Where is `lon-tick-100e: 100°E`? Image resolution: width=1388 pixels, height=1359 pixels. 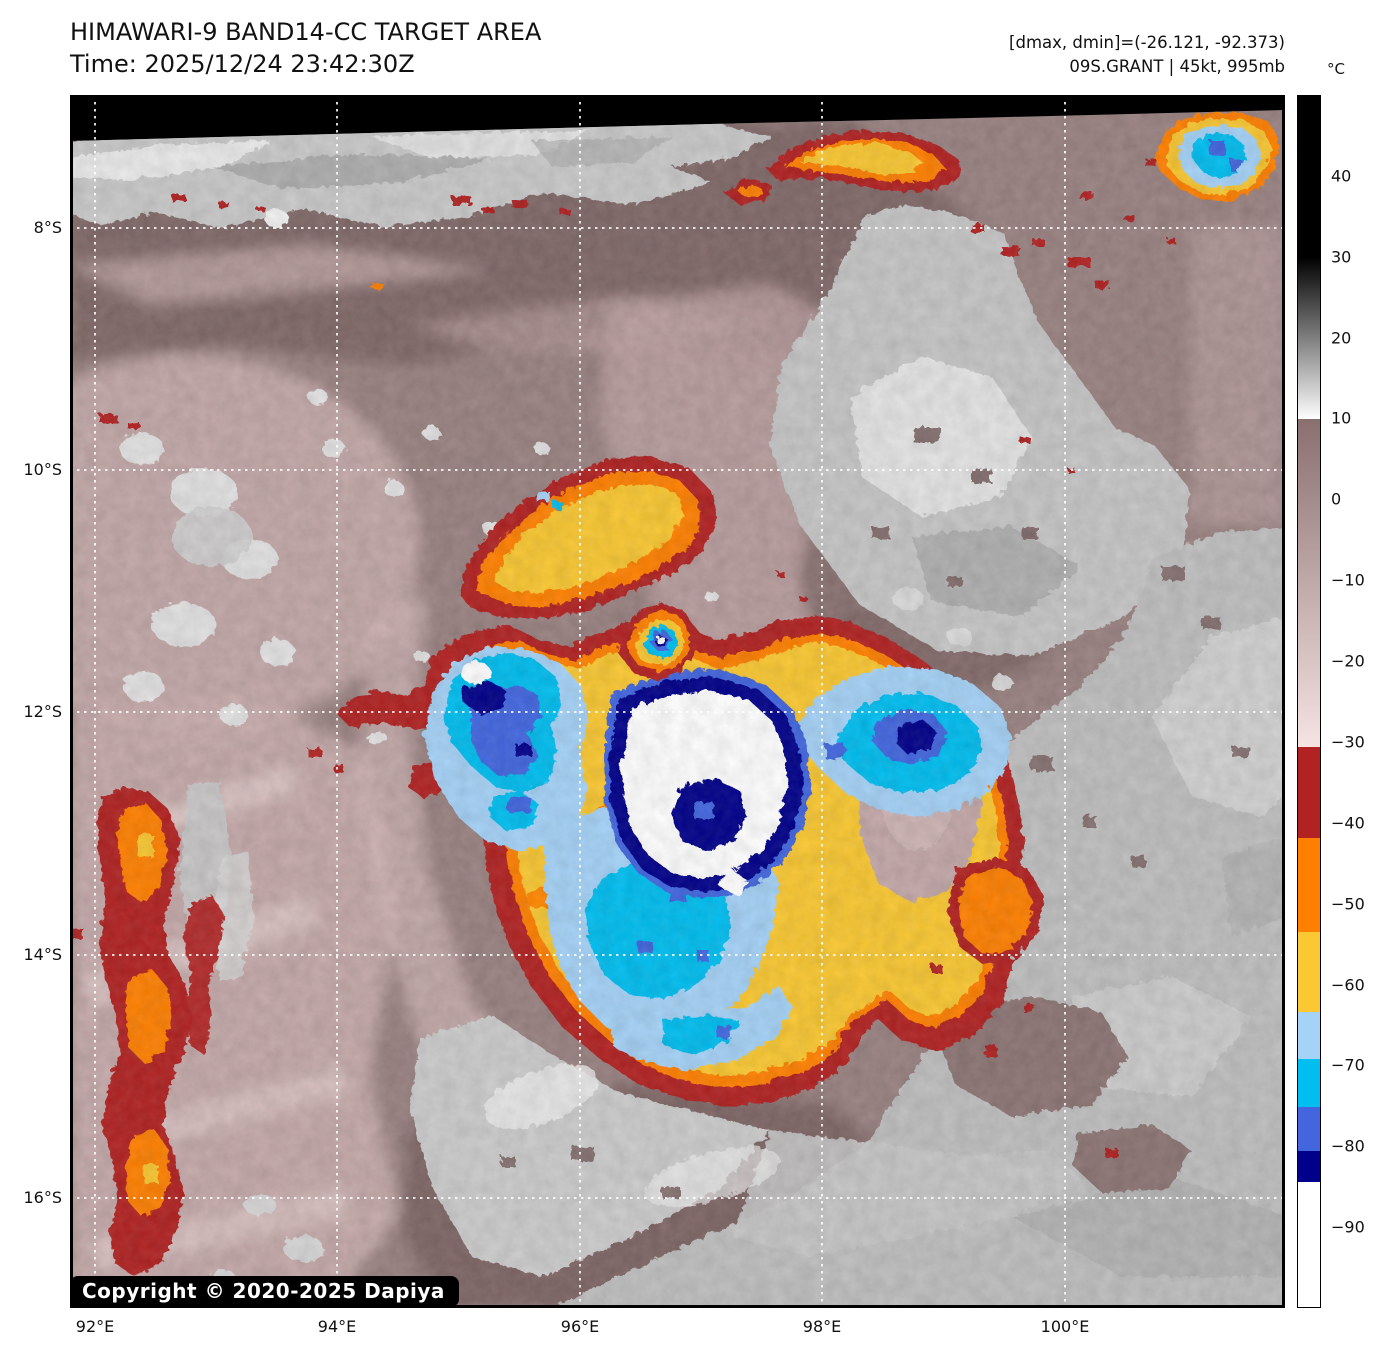 lon-tick-100e: 100°E is located at coordinates (1065, 1326).